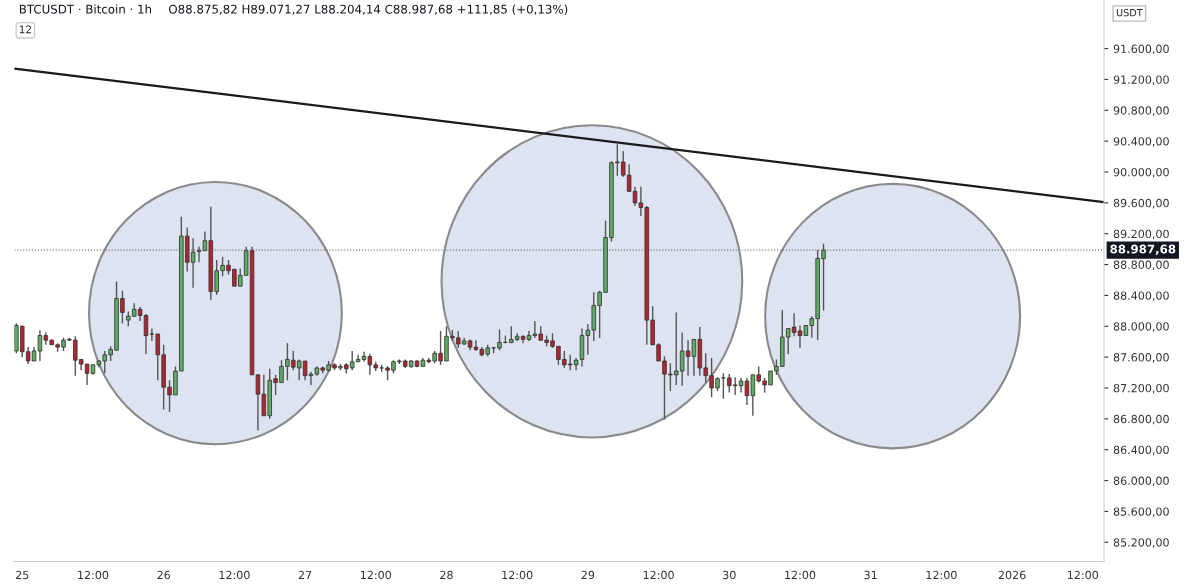 Image resolution: width=1200 pixels, height=588 pixels. I want to click on y-tick-label: 88.000,00, so click(1141, 327).